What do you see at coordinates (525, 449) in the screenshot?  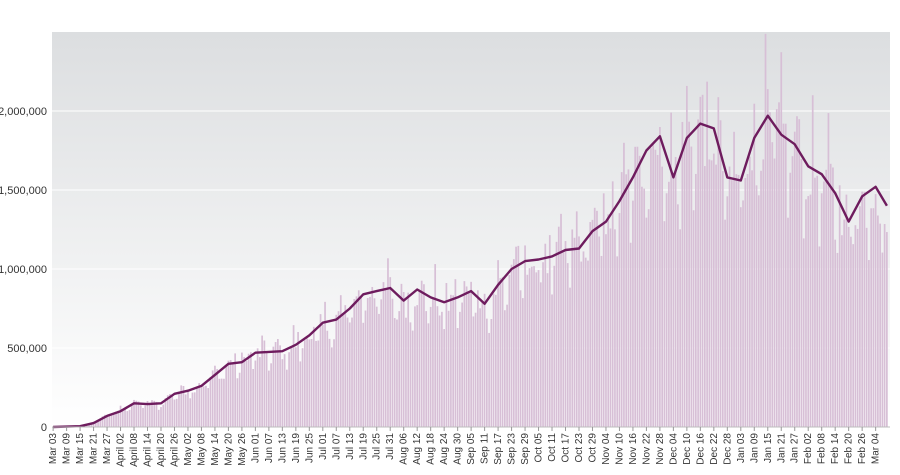 I see `x-tick-label: Sep 29` at bounding box center [525, 449].